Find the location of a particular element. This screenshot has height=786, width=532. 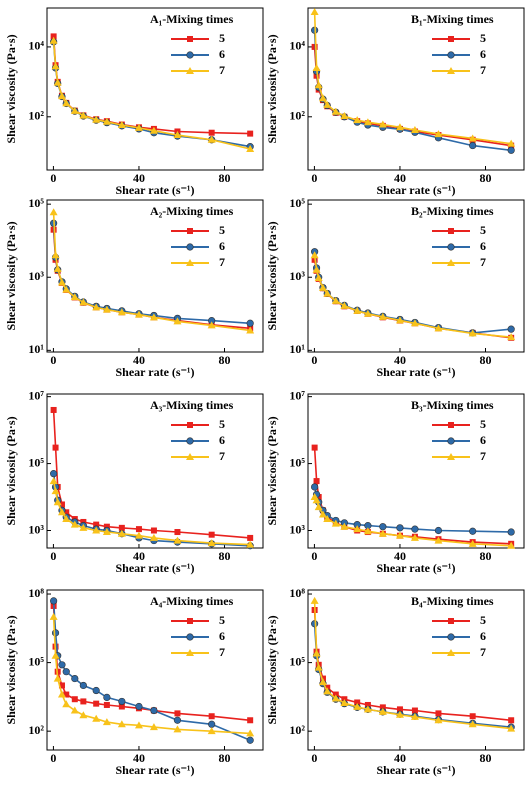

y-tick-label: 10⁸ is located at coordinates (297, 593).